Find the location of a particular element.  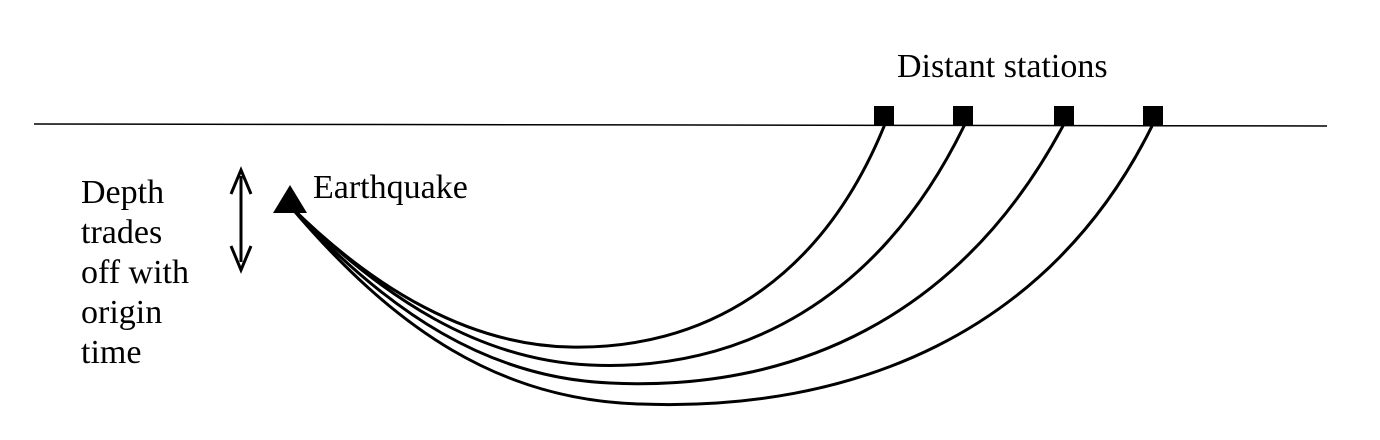

tradeoff-line-2: trades is located at coordinates (121, 232).